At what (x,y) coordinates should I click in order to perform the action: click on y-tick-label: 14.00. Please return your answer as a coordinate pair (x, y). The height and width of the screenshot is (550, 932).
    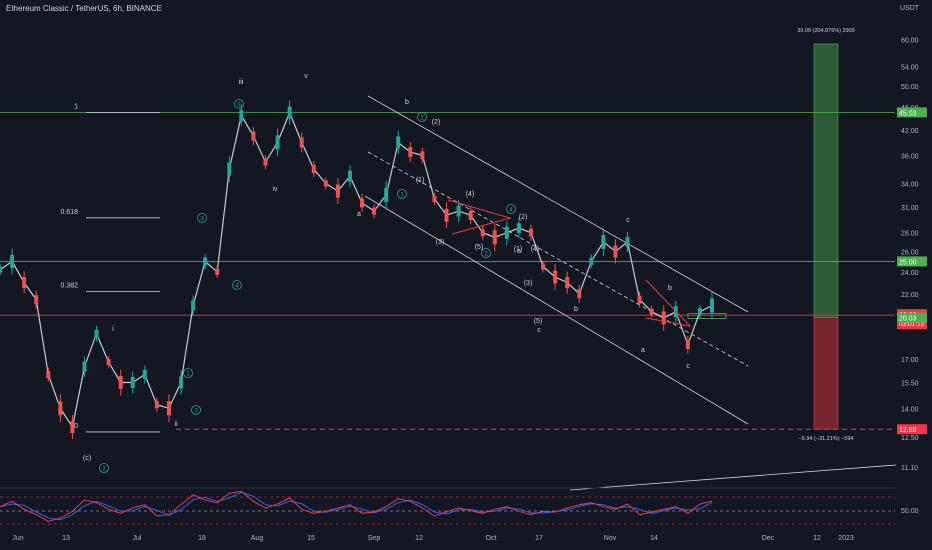
    Looking at the image, I should click on (910, 409).